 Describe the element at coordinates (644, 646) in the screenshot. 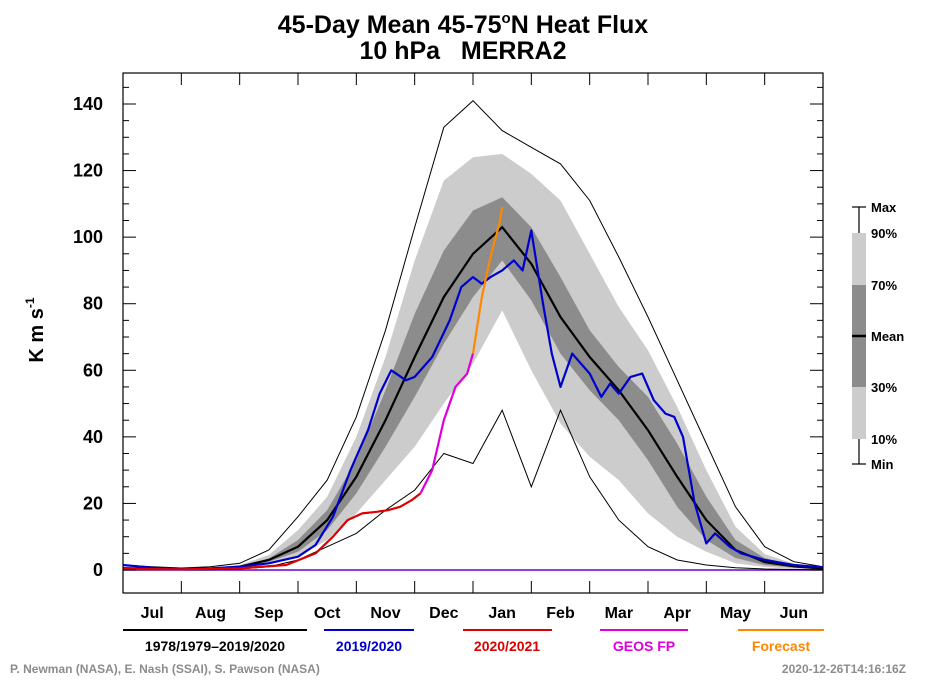

I see `legend-geos-label: GEOS FP` at that location.